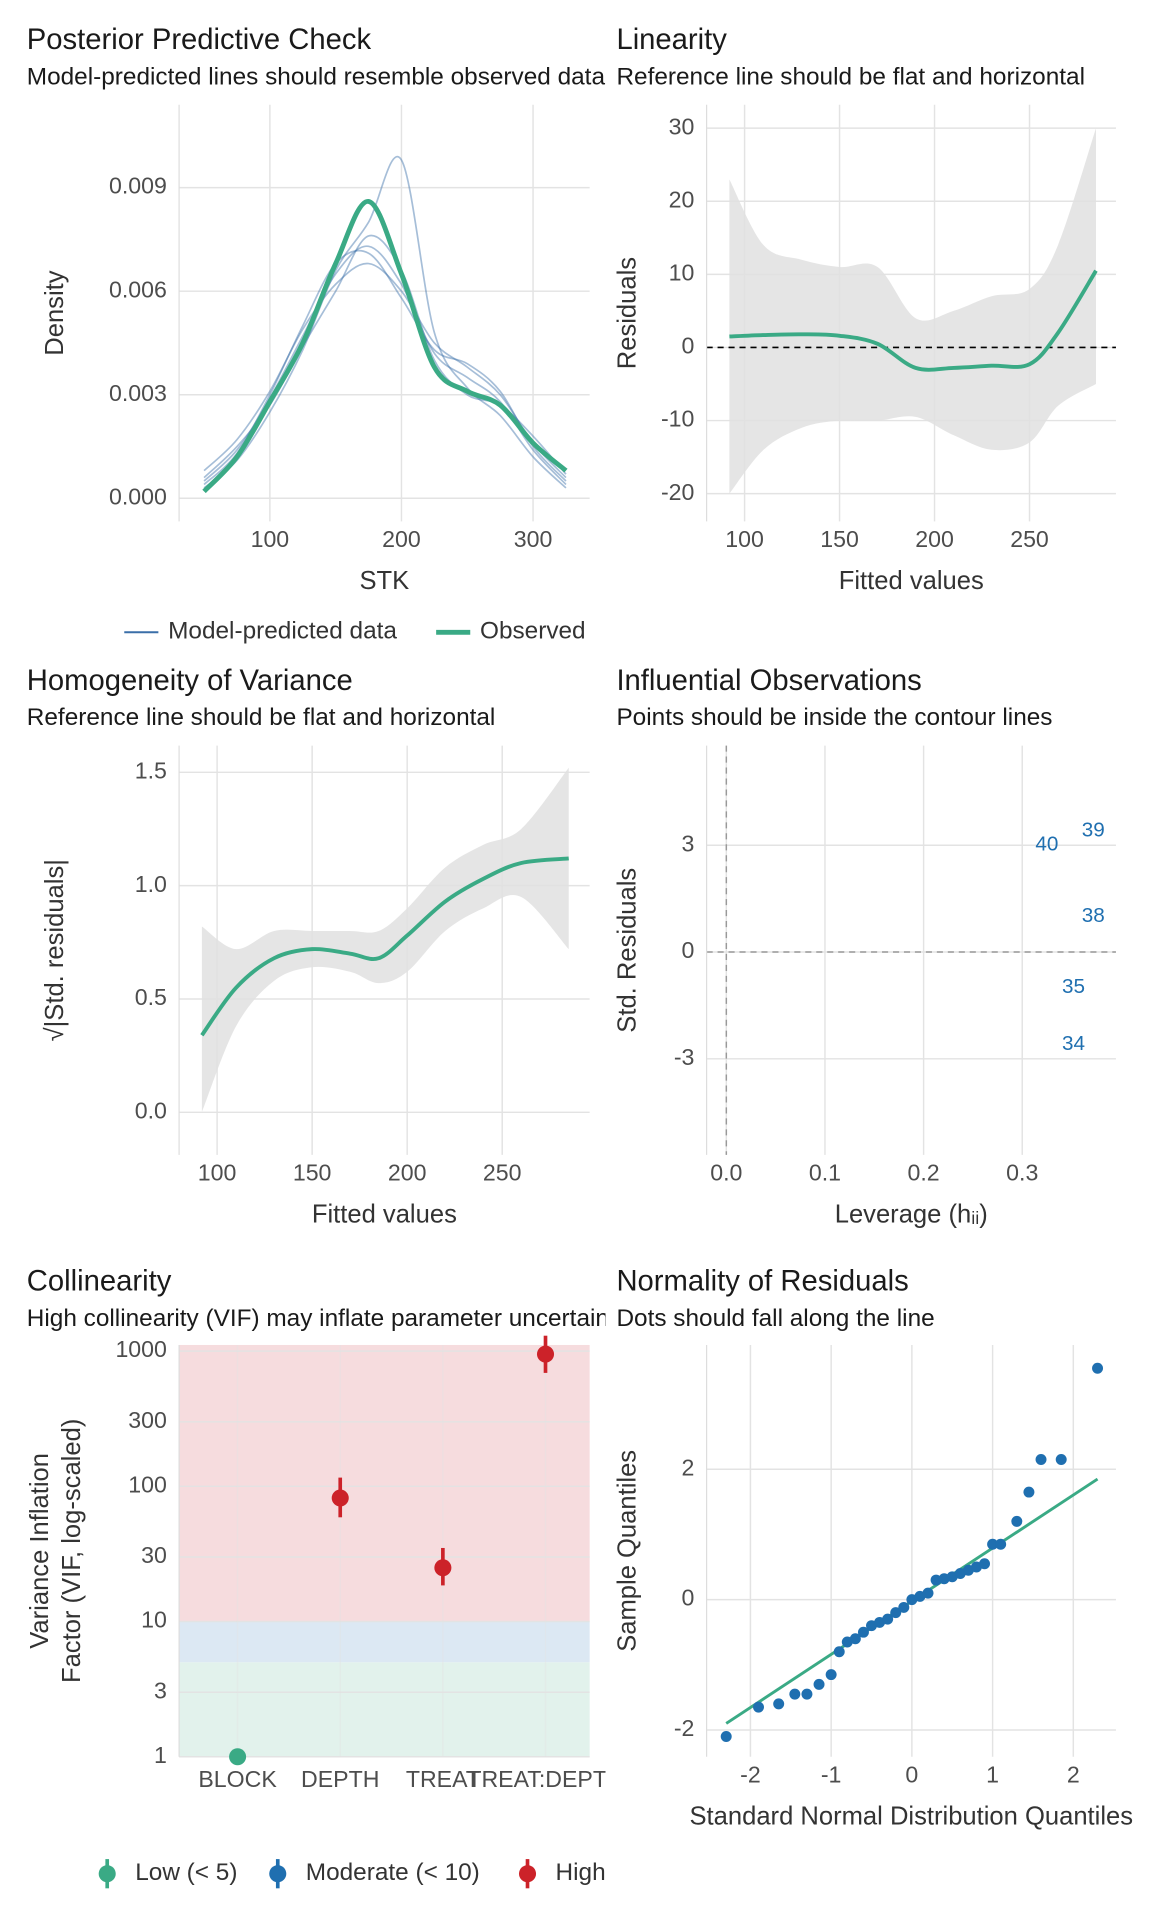  Describe the element at coordinates (1073, 1774) in the screenshot. I see `x-tick-label: 2` at that location.